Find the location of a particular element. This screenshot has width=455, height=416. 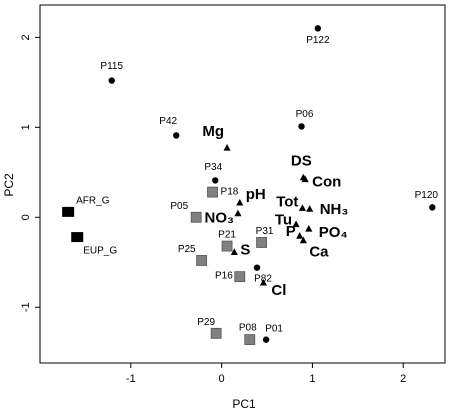

point-label: P21 is located at coordinates (227, 235).